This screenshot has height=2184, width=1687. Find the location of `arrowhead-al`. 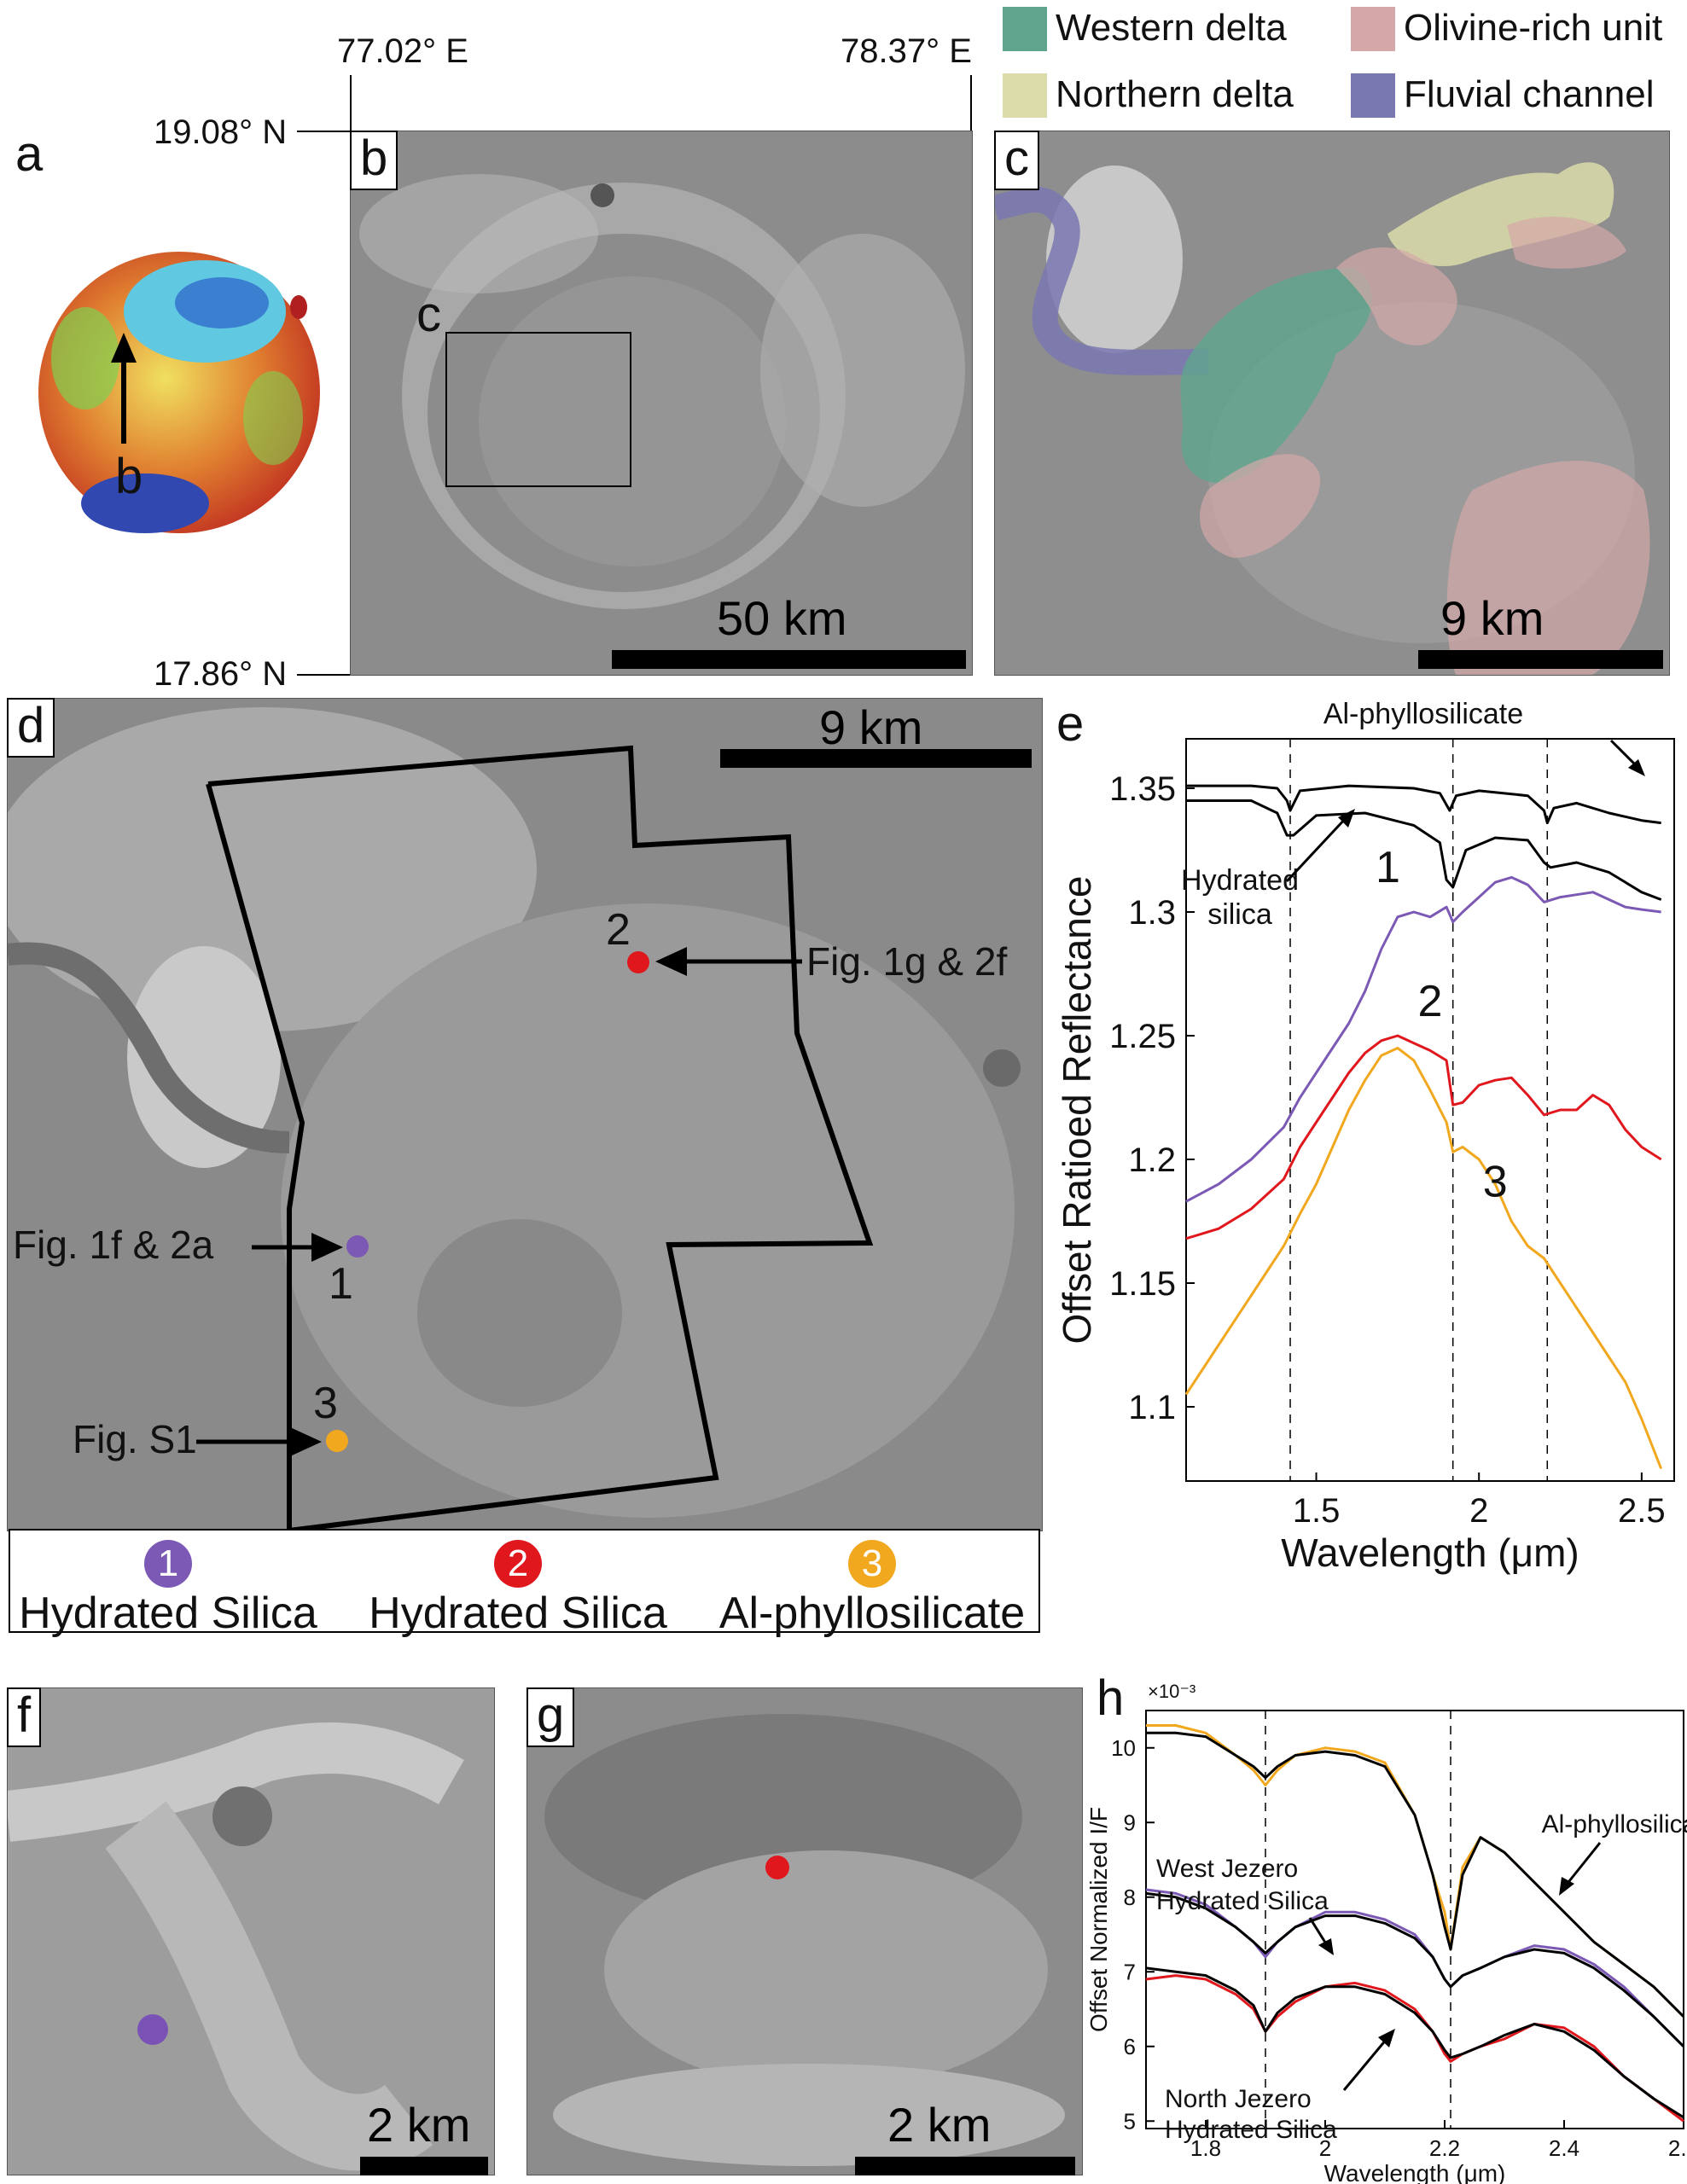

arrowhead-al is located at coordinates (1637, 767).